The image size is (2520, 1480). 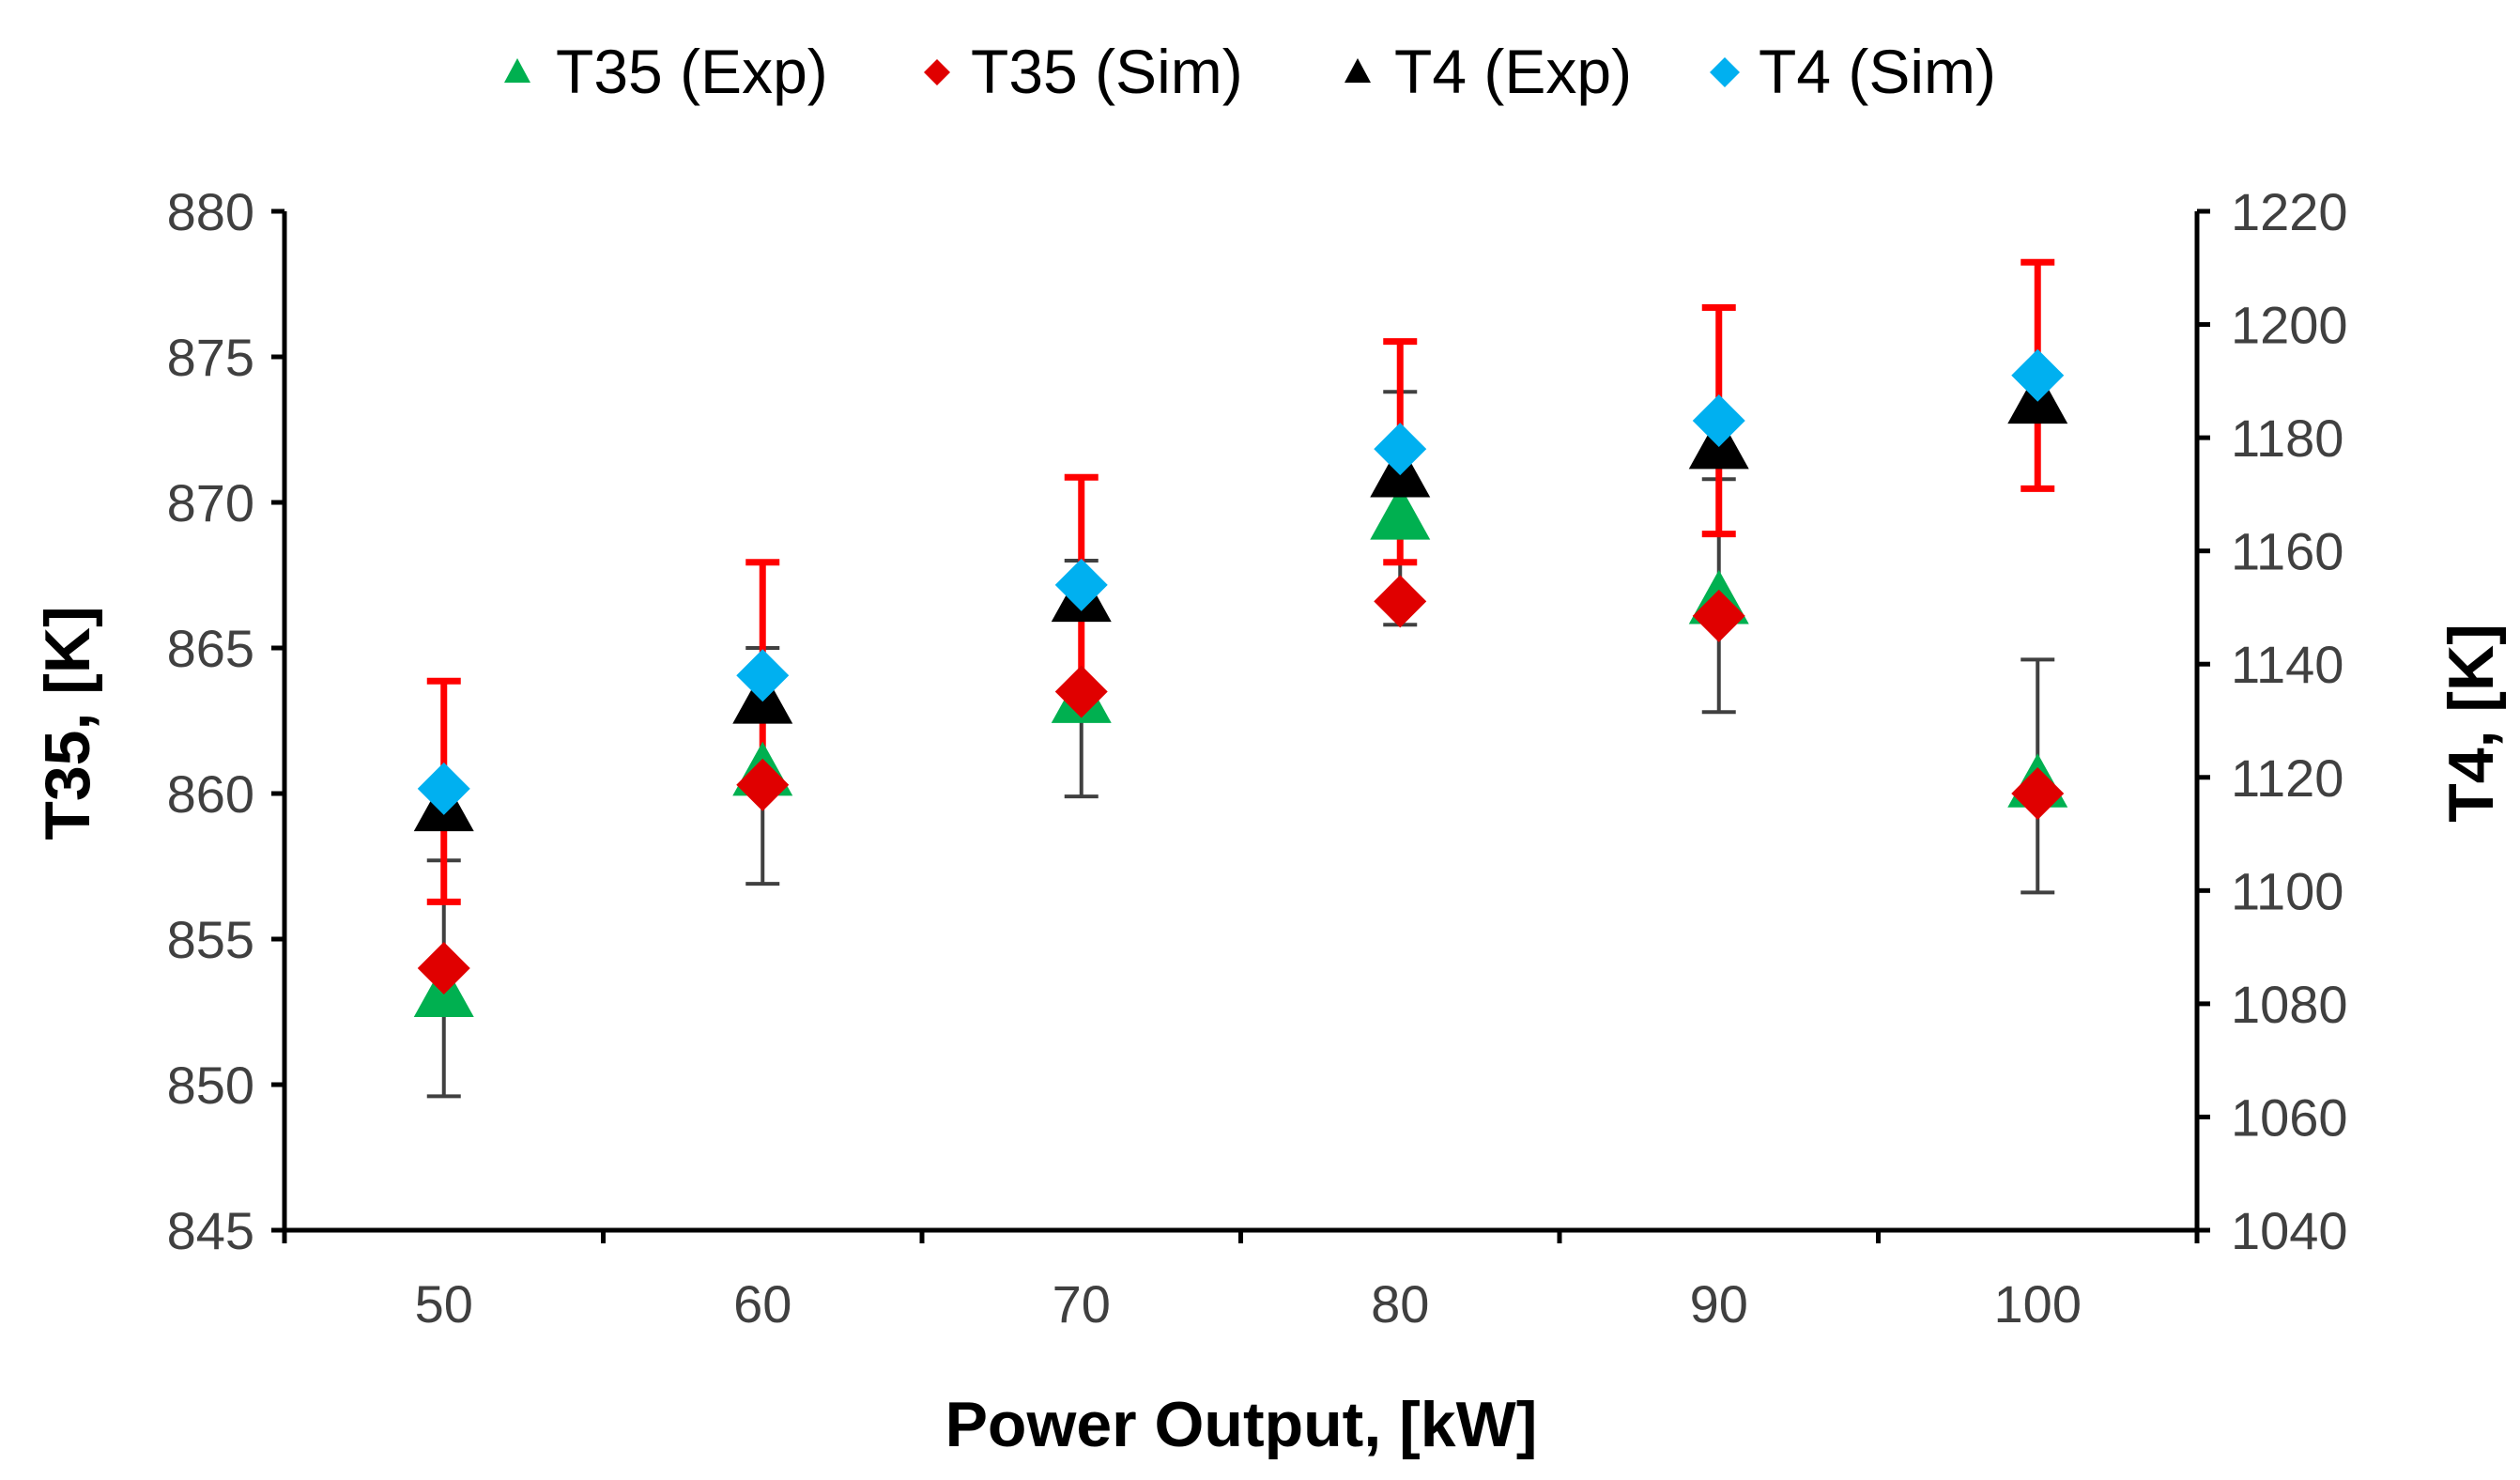 I want to click on legend-marker-t35-sim, so click(x=937, y=72).